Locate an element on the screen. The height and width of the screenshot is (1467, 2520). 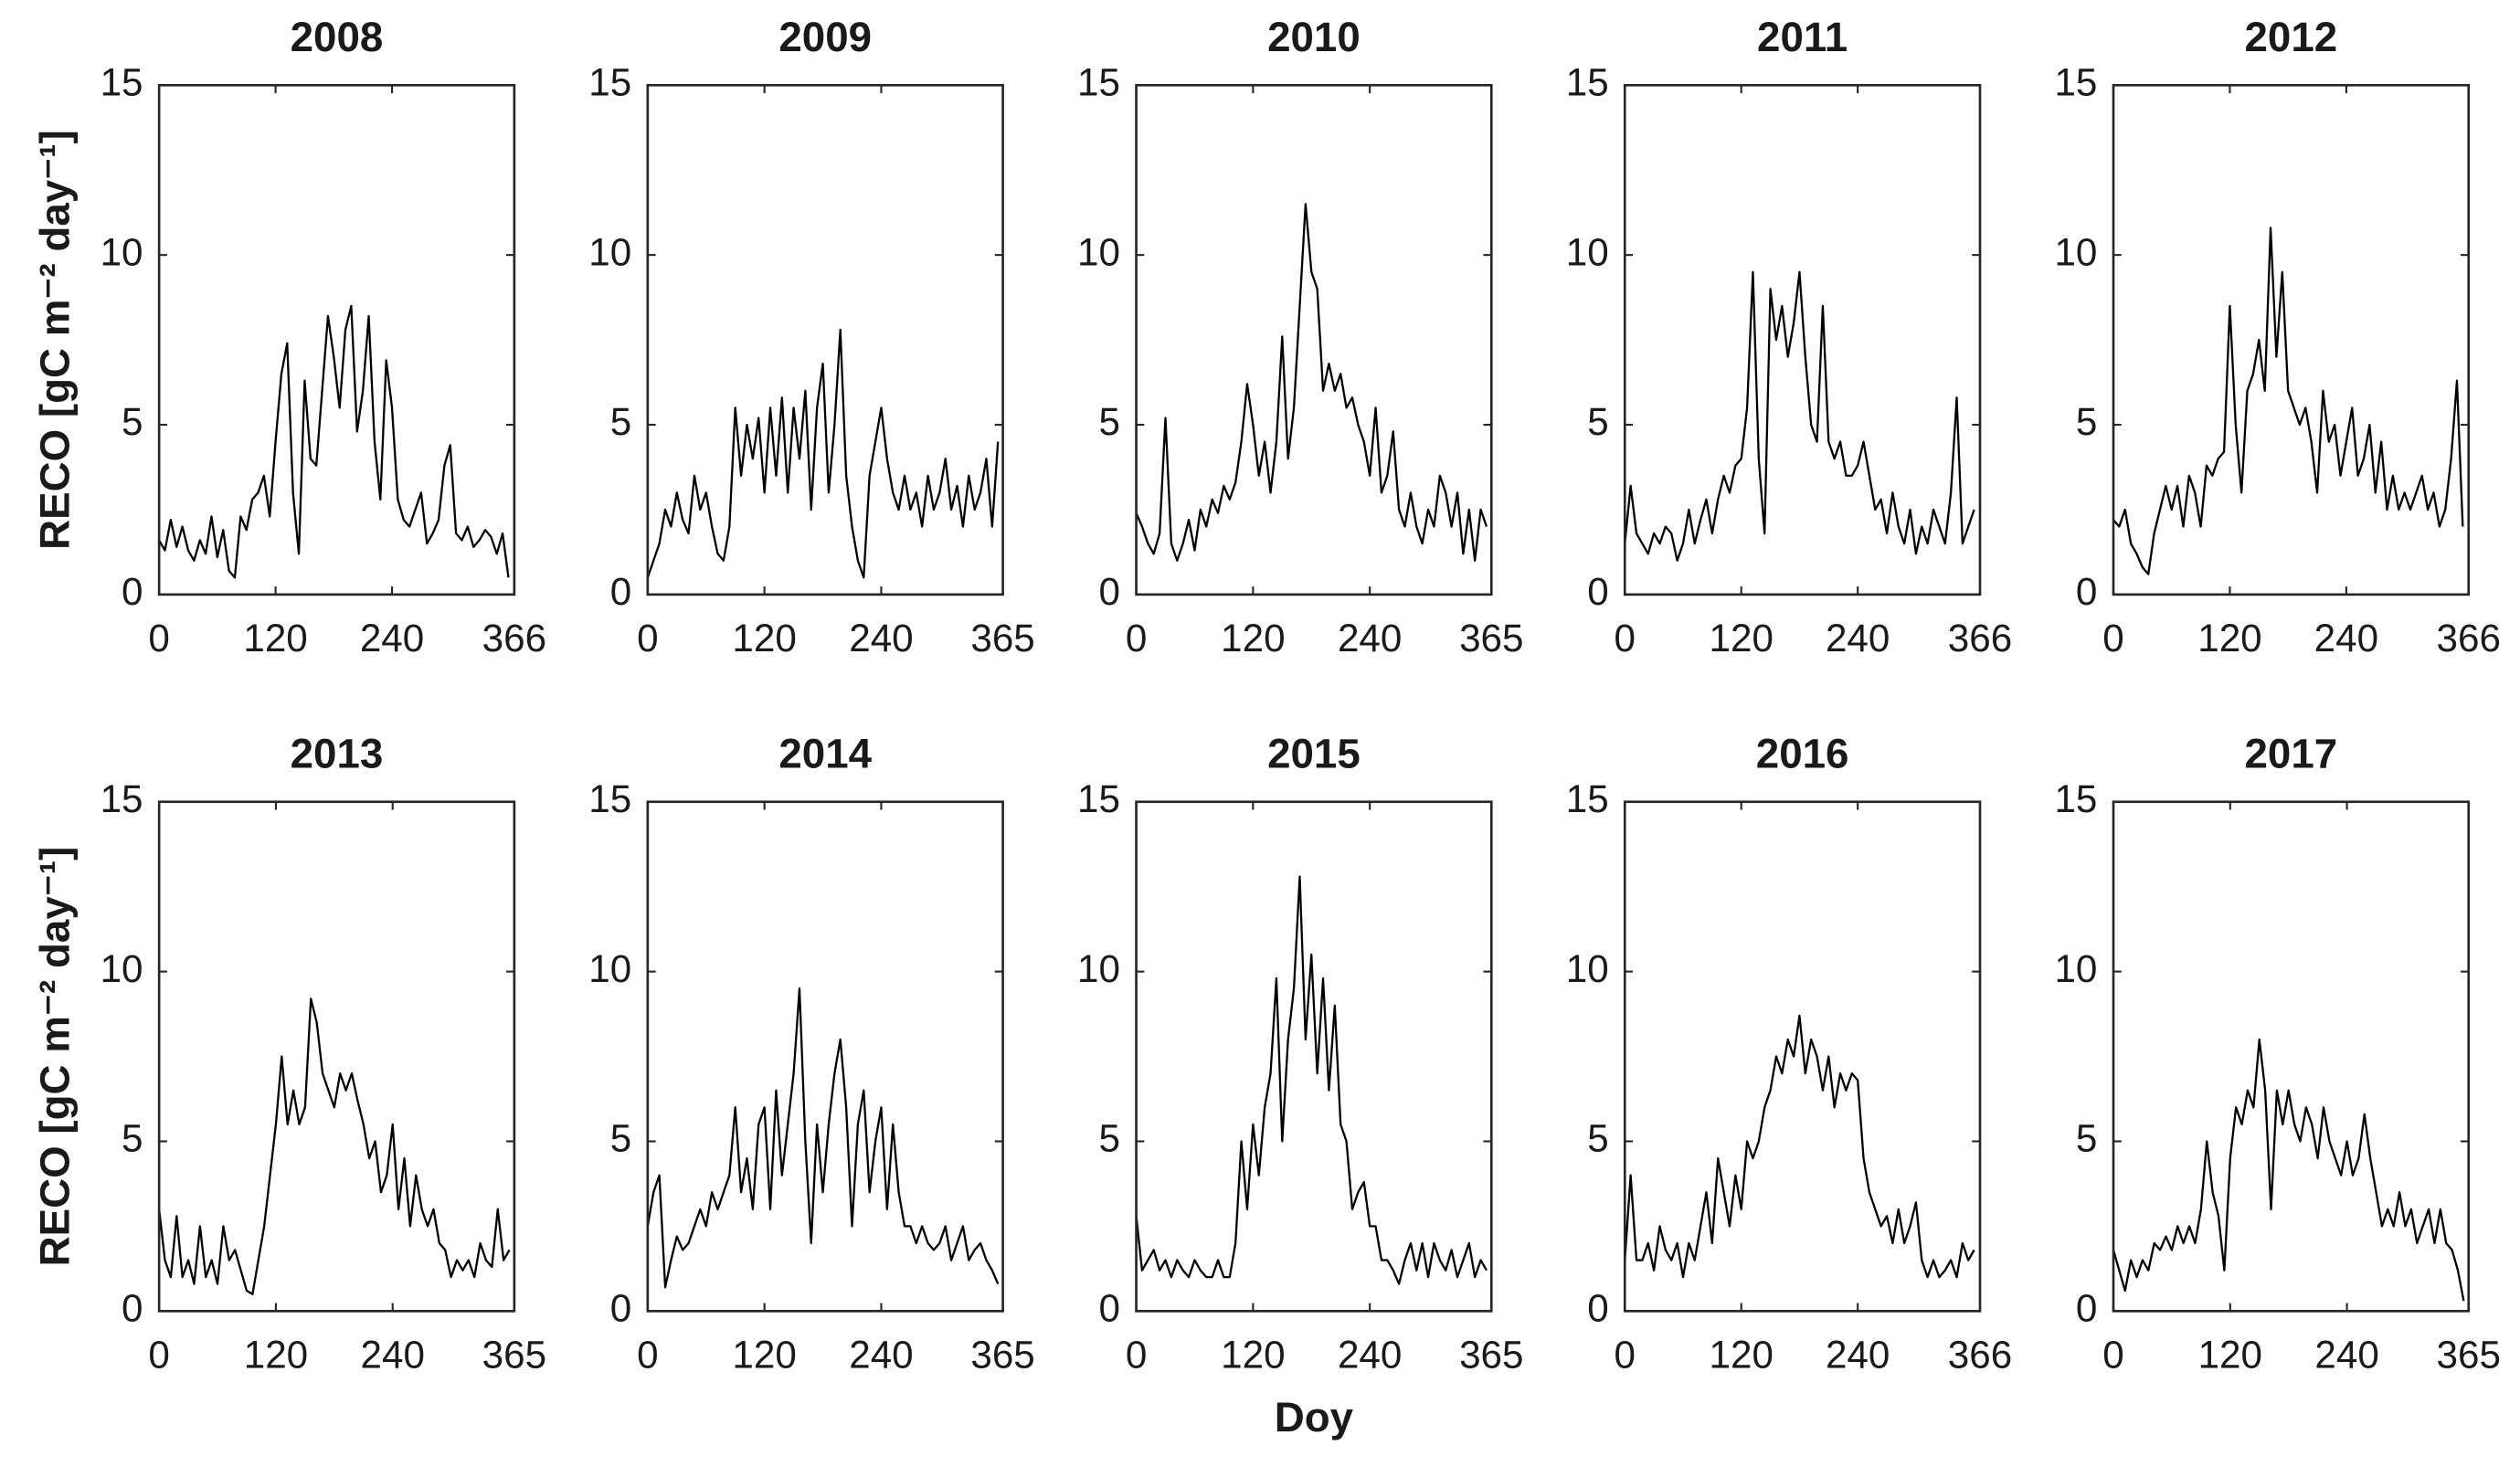
panel-title: 2012 is located at coordinates (2290, 37).